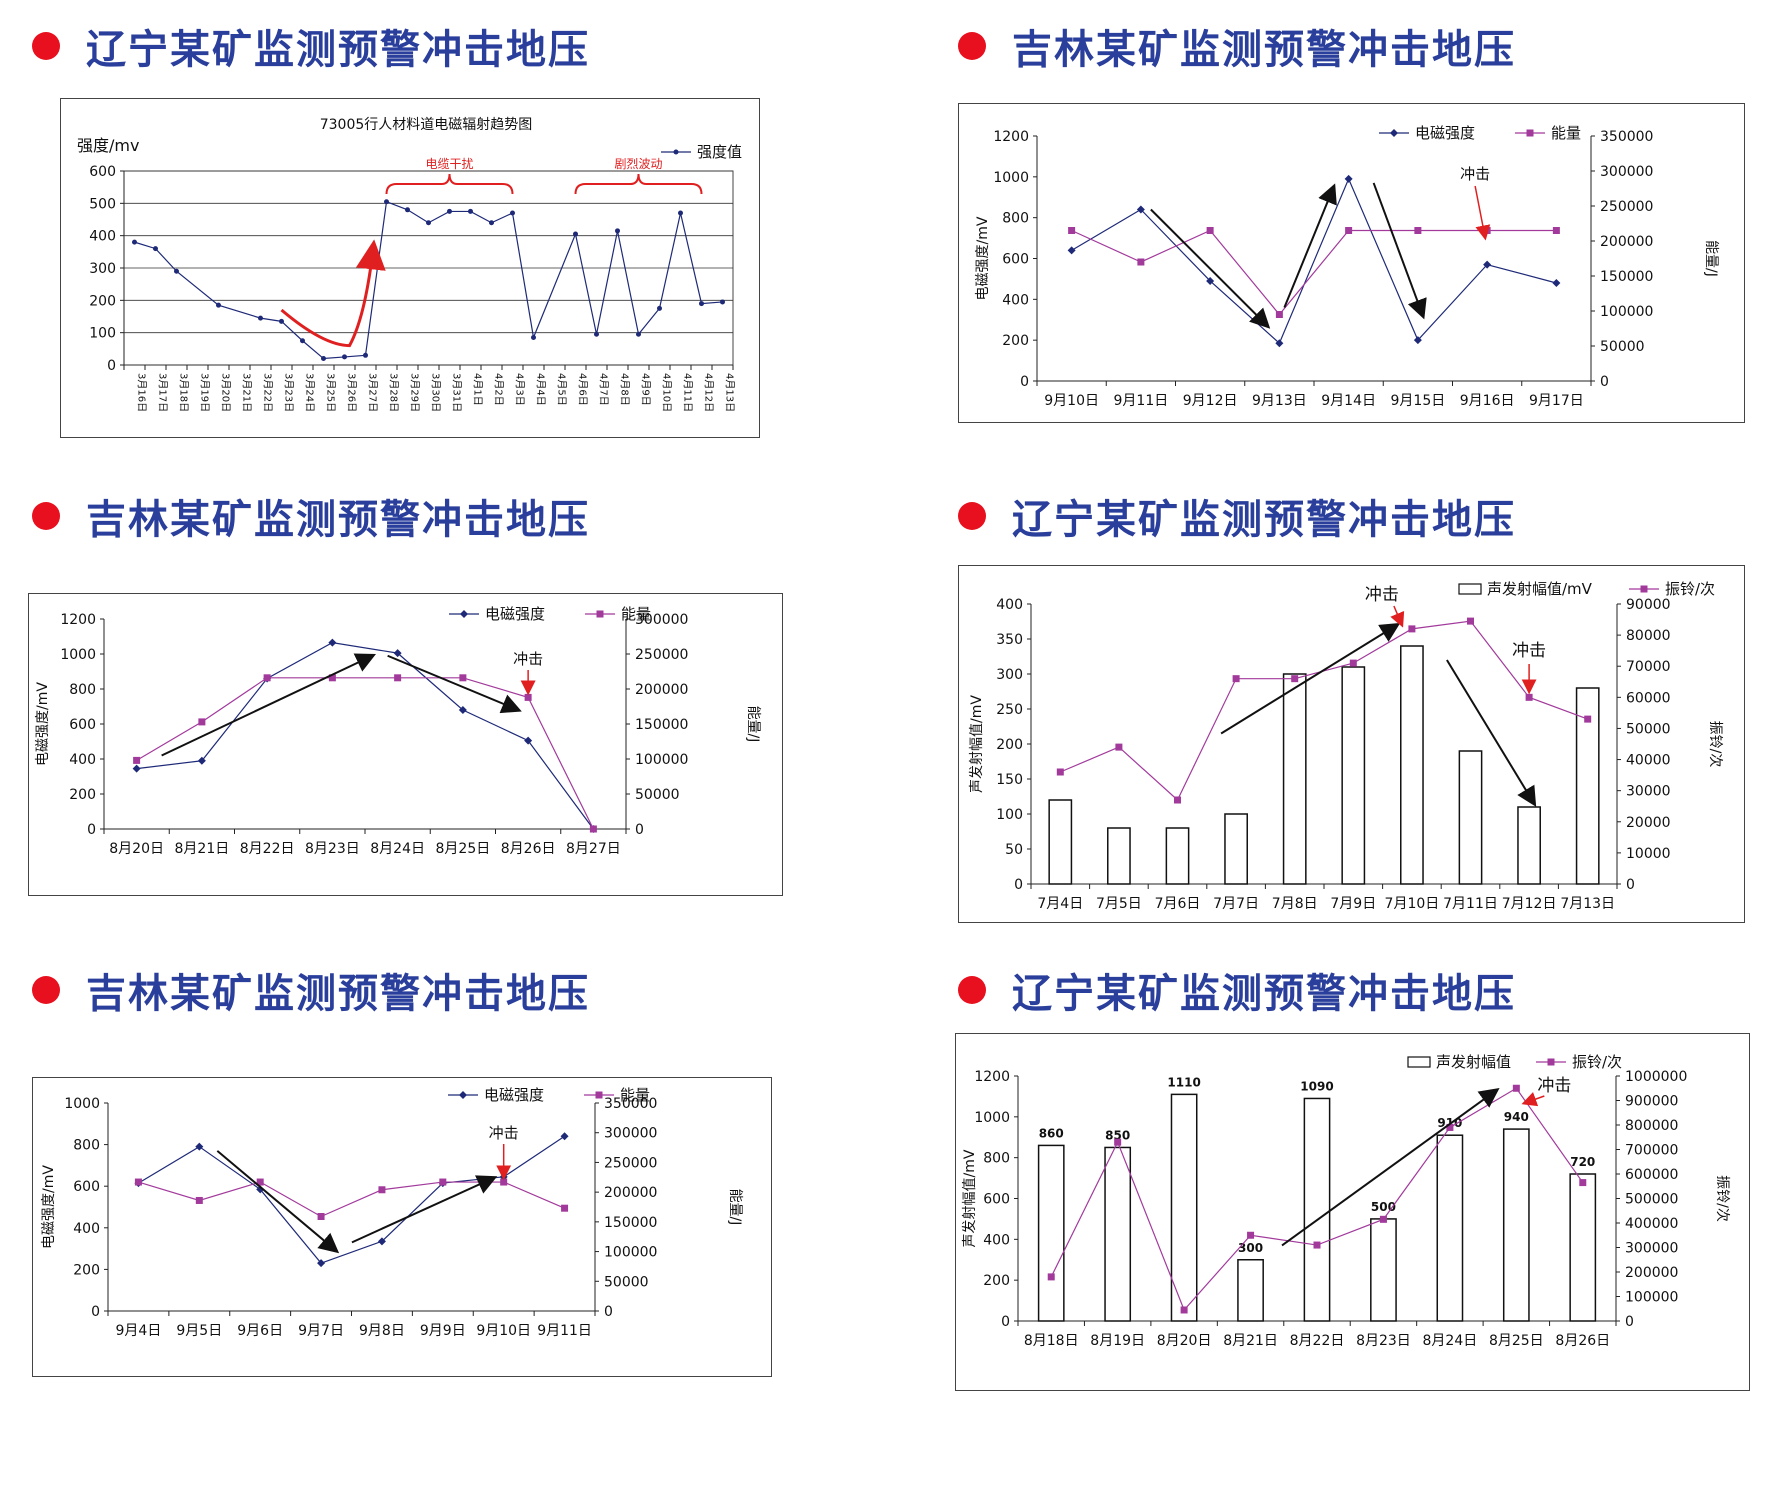 This screenshot has height=1497, width=1770. I want to click on panel-heading-3: 吉林某矿监测预警冲击地压, so click(311, 516).